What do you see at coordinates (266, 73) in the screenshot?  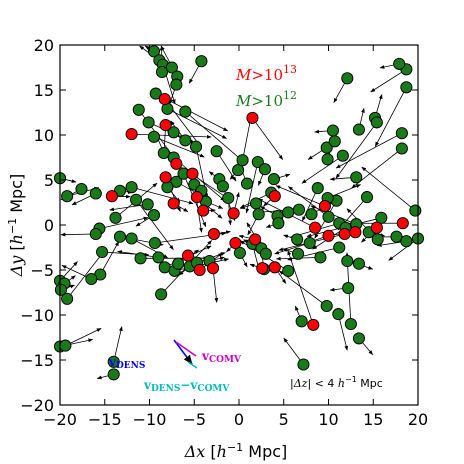 I see `legend-entry-high-mass: M>1013` at bounding box center [266, 73].